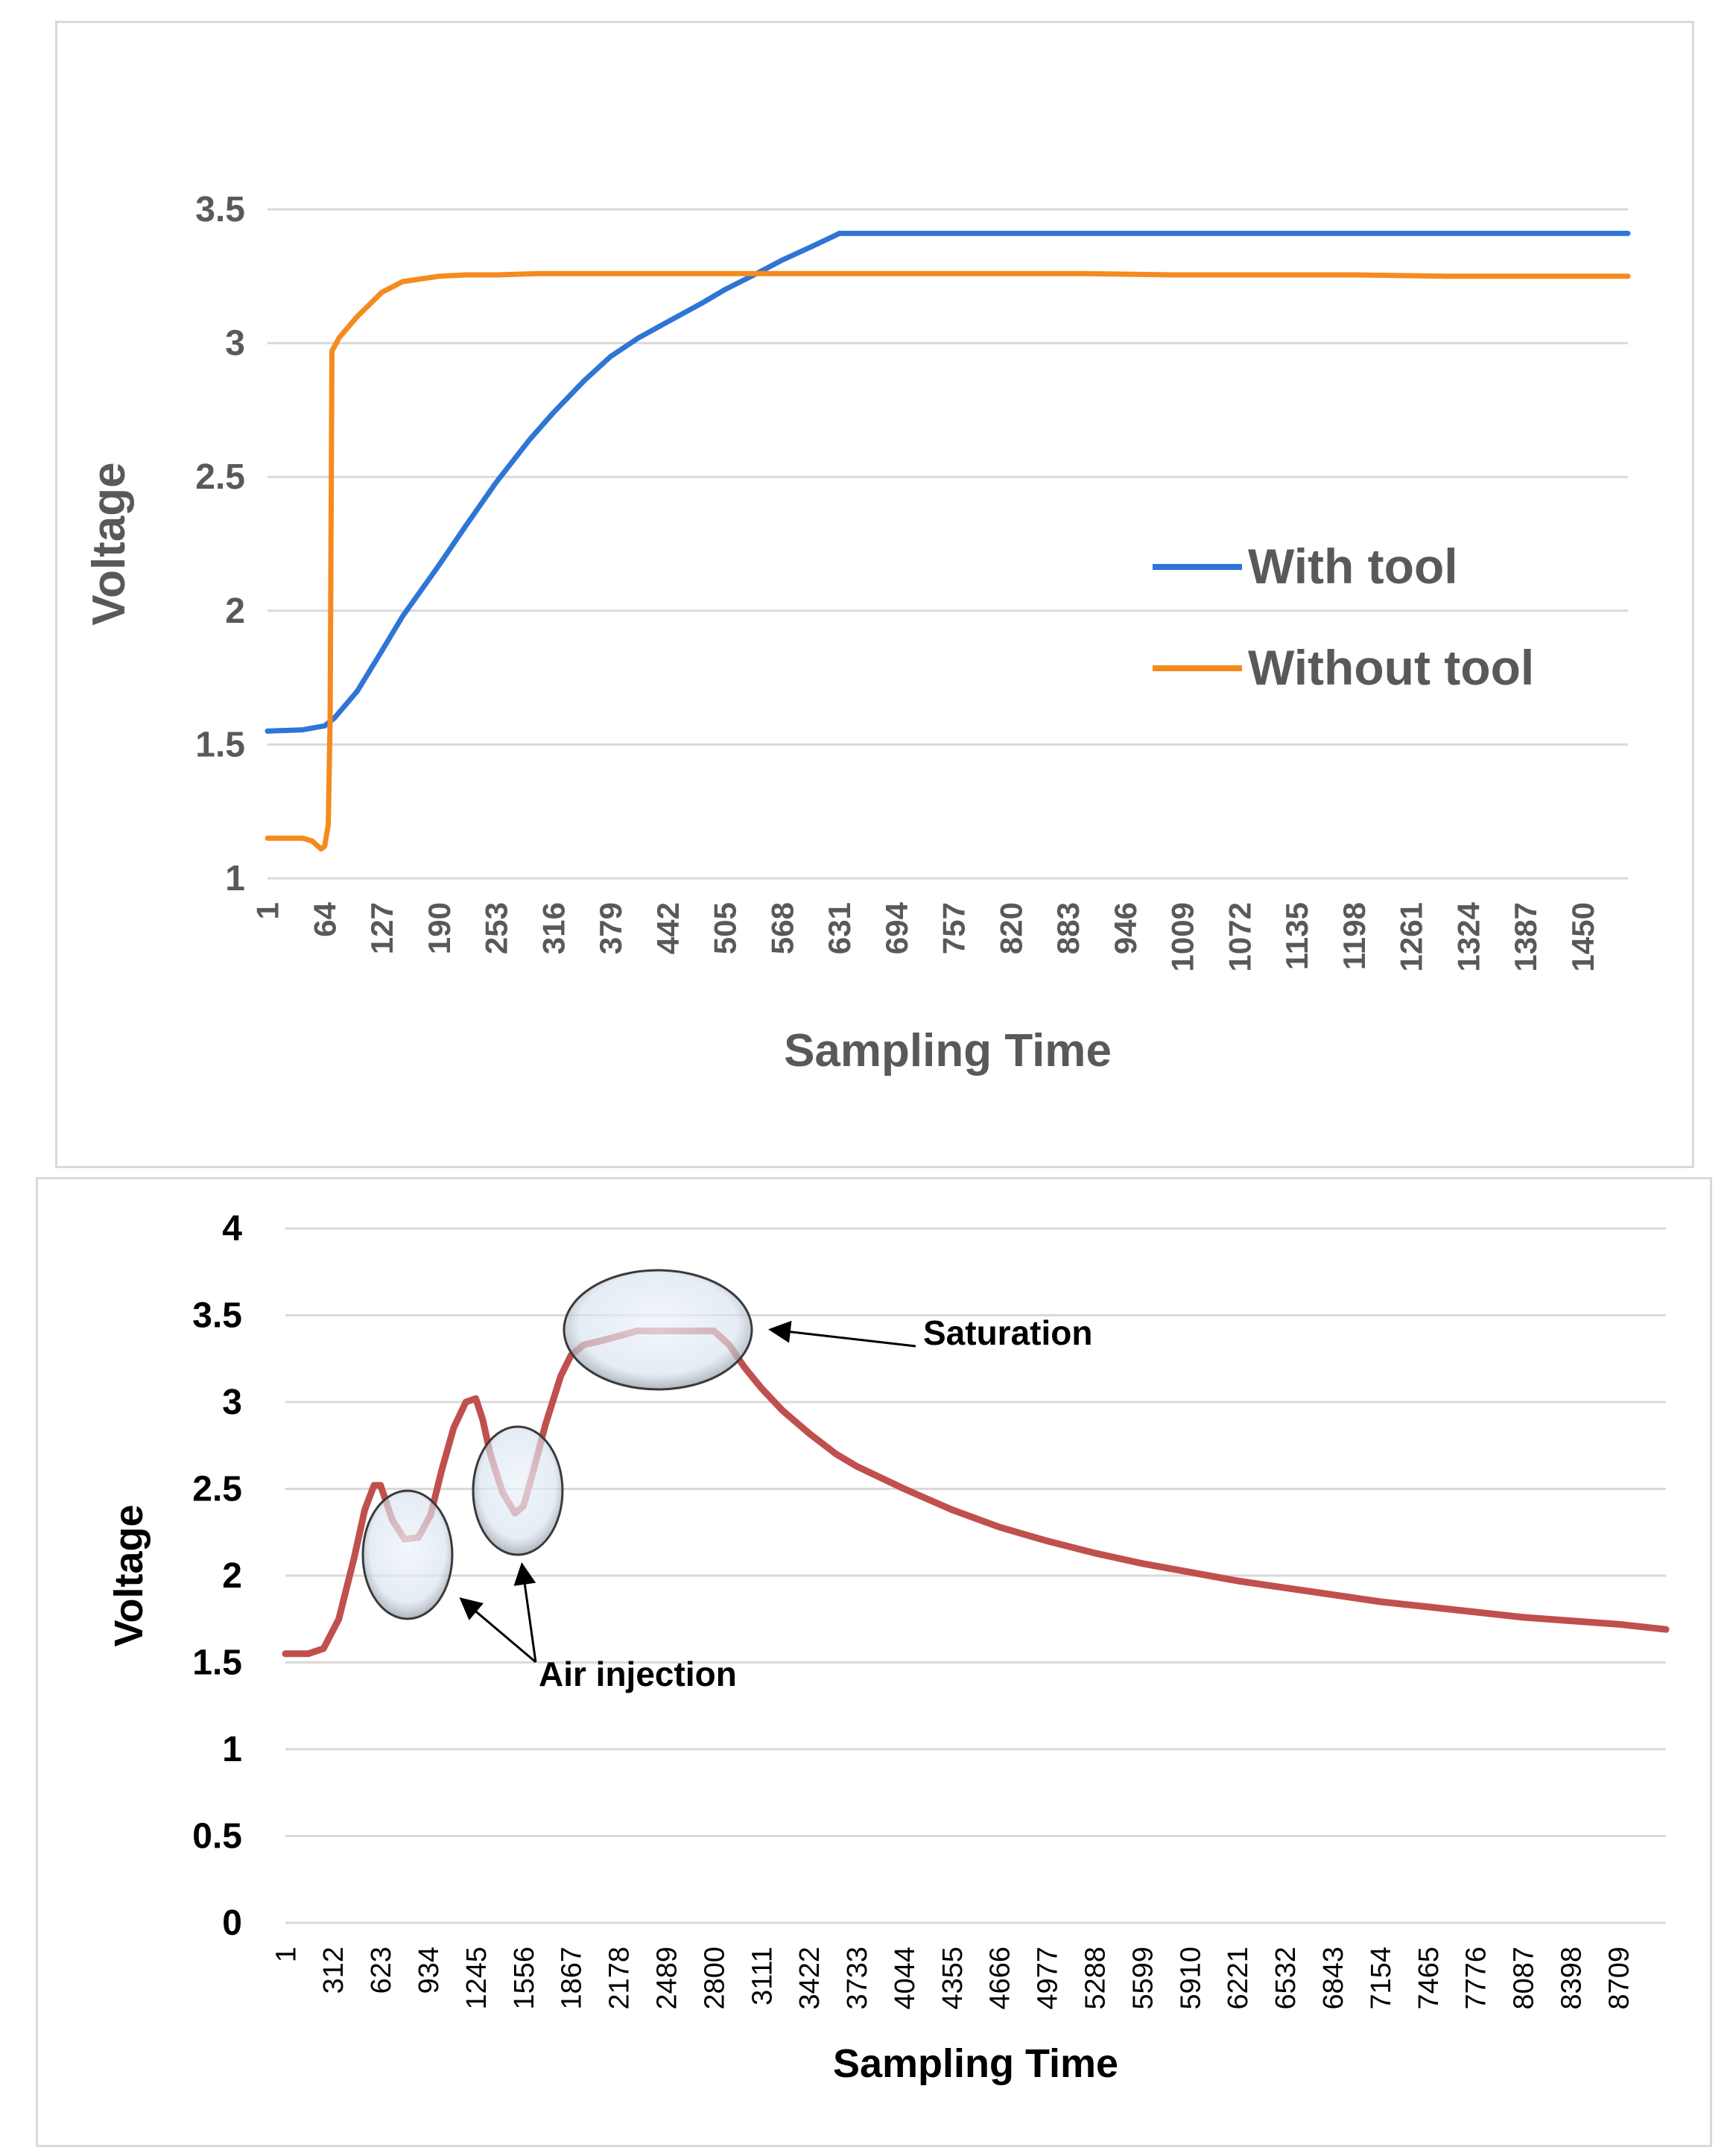 The image size is (1733, 2156). What do you see at coordinates (857, 1979) in the screenshot?
I see `x-tick-label: 3733` at bounding box center [857, 1979].